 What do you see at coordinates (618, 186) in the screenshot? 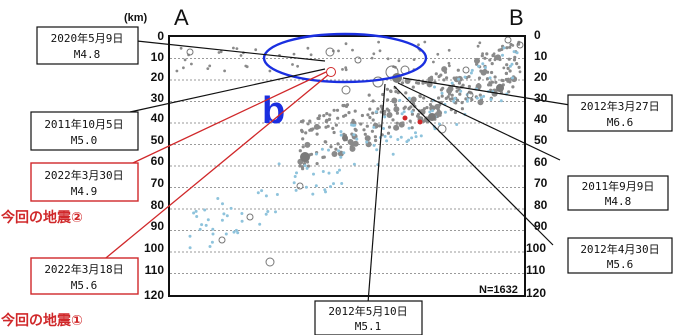
I see `label-2011sep-date: 2011年9月9日` at bounding box center [618, 186].